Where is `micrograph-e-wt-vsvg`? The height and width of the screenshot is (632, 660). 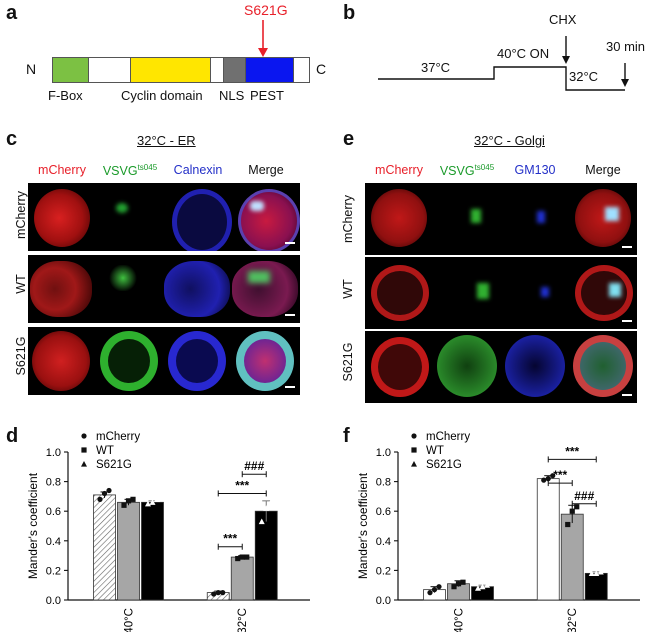
micrograph-e-wt-vsvg is located at coordinates (467, 293).